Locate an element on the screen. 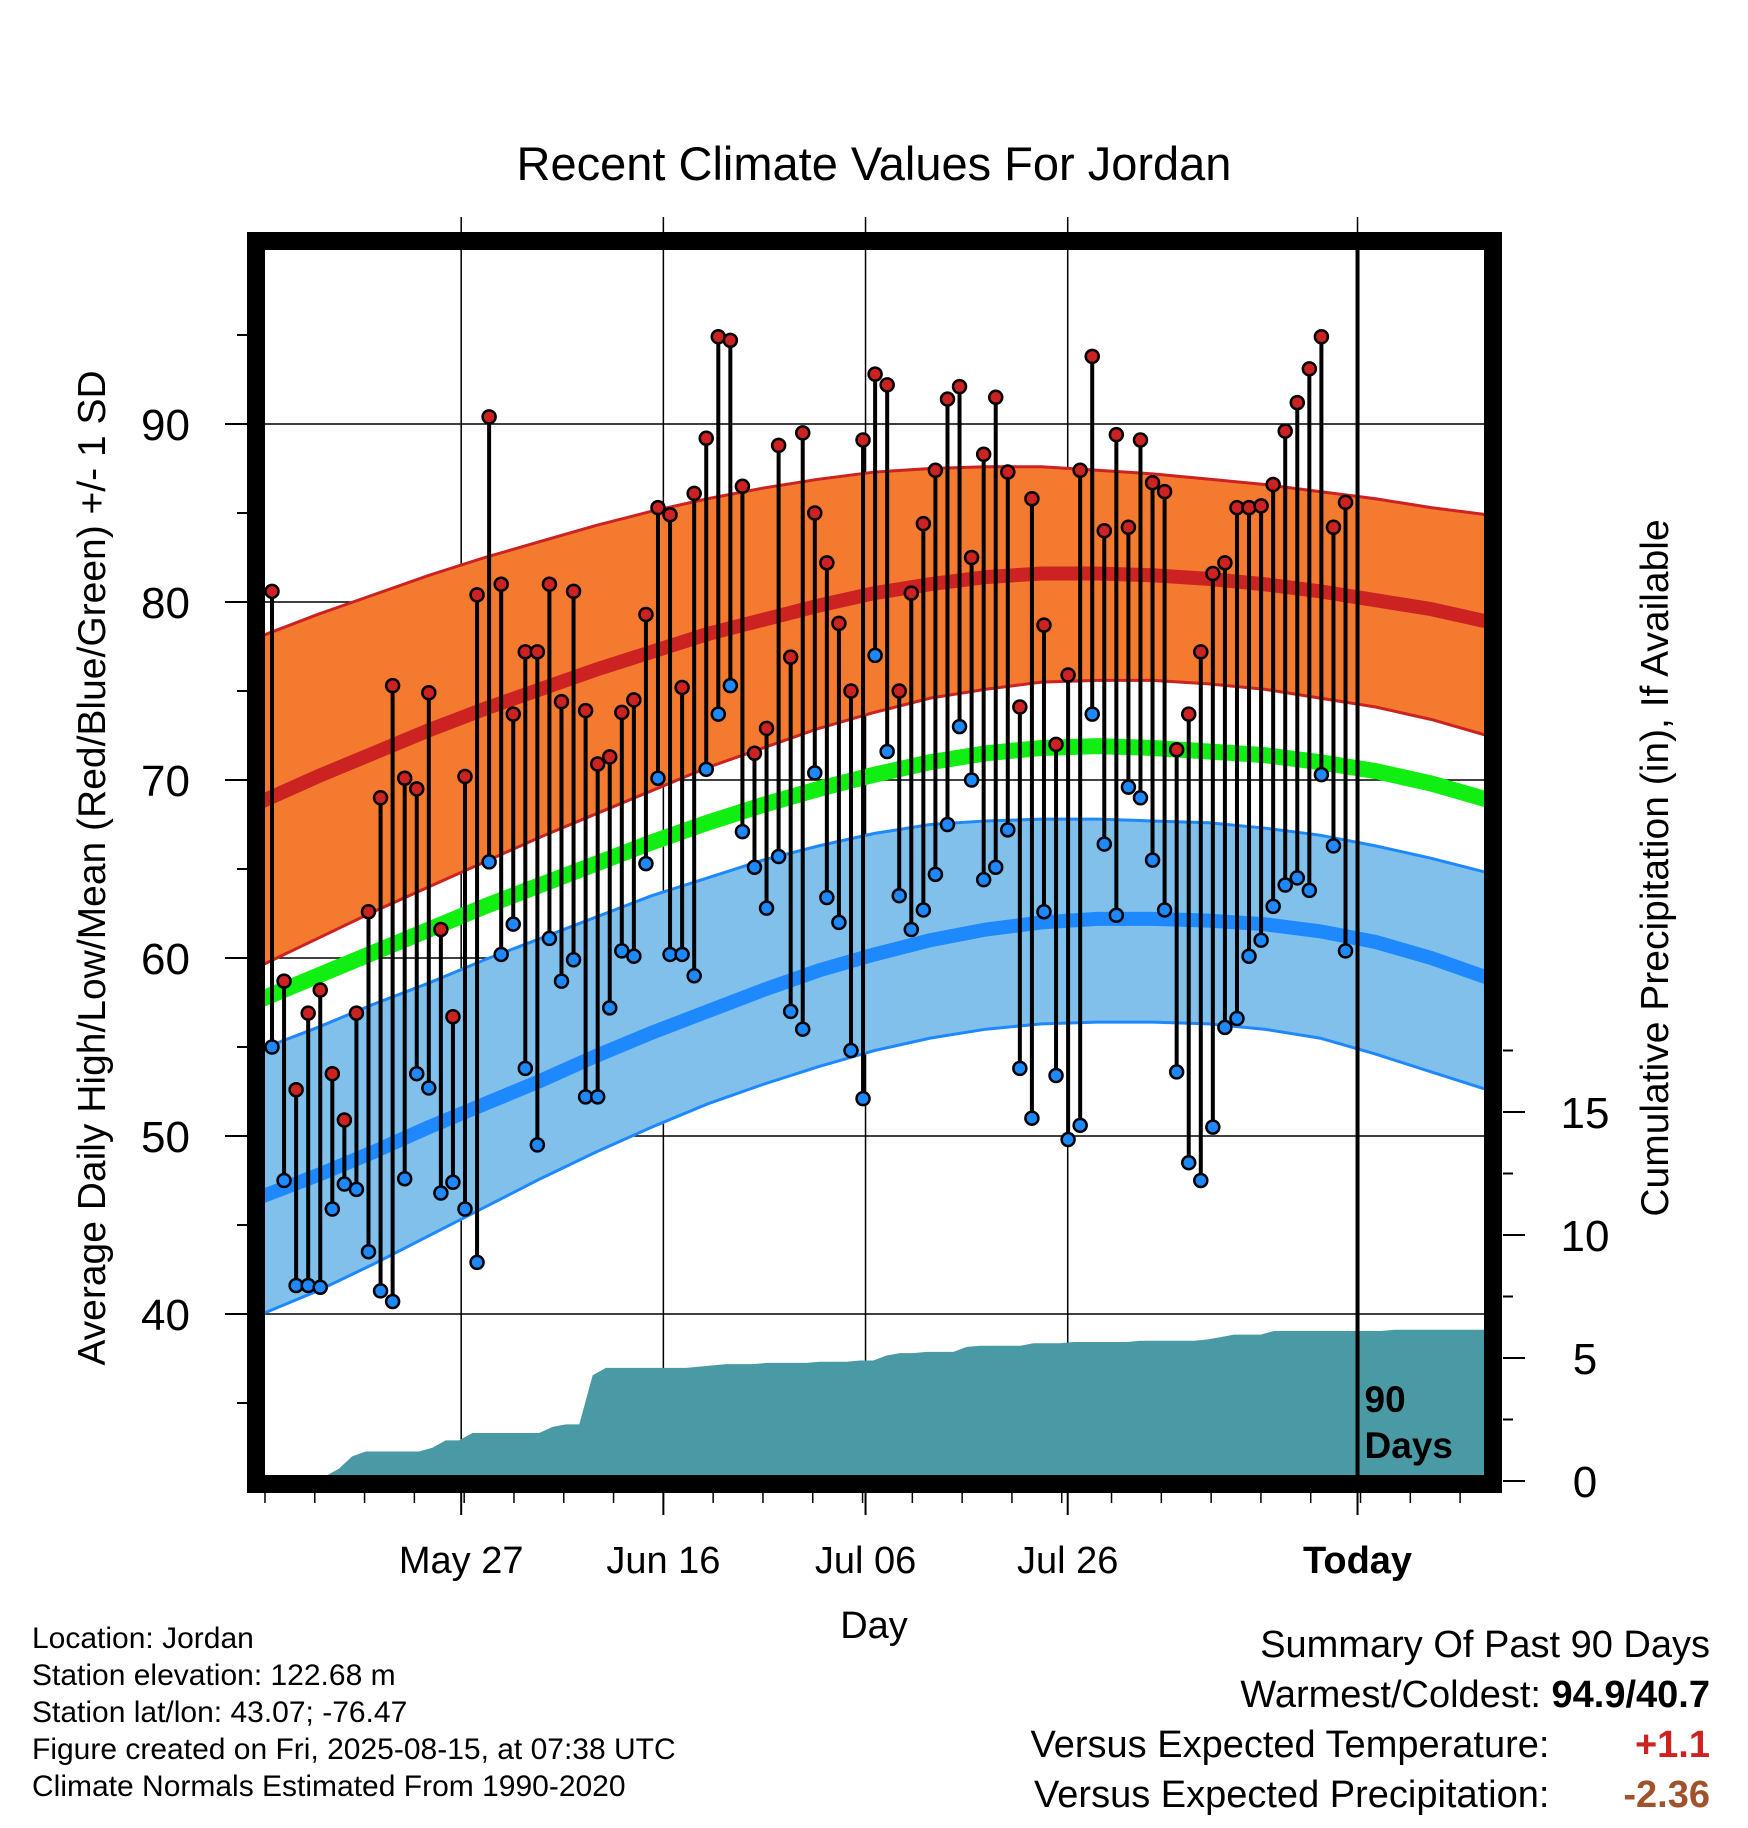 The width and height of the screenshot is (1748, 1828). x-tick-label: Jun 16 is located at coordinates (663, 1561).